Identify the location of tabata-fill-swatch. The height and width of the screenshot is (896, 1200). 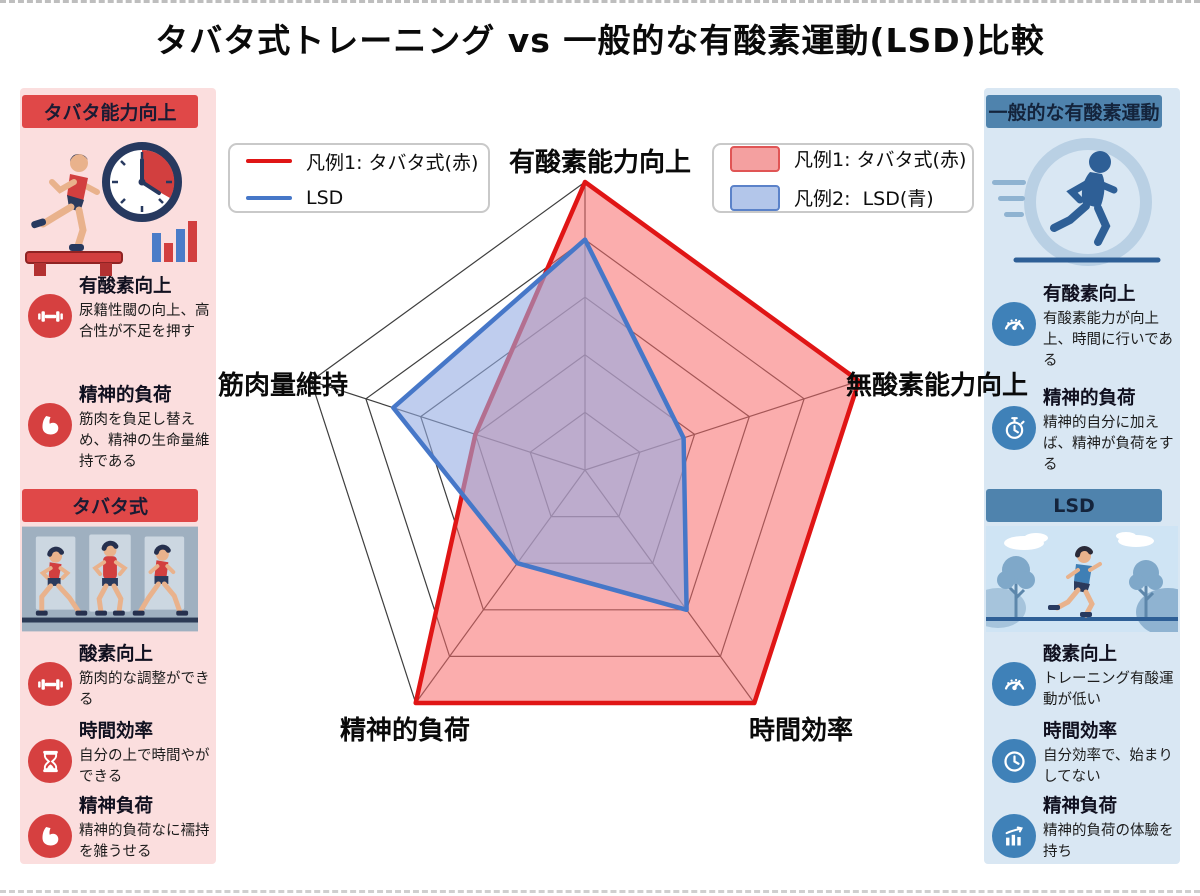
(755, 158).